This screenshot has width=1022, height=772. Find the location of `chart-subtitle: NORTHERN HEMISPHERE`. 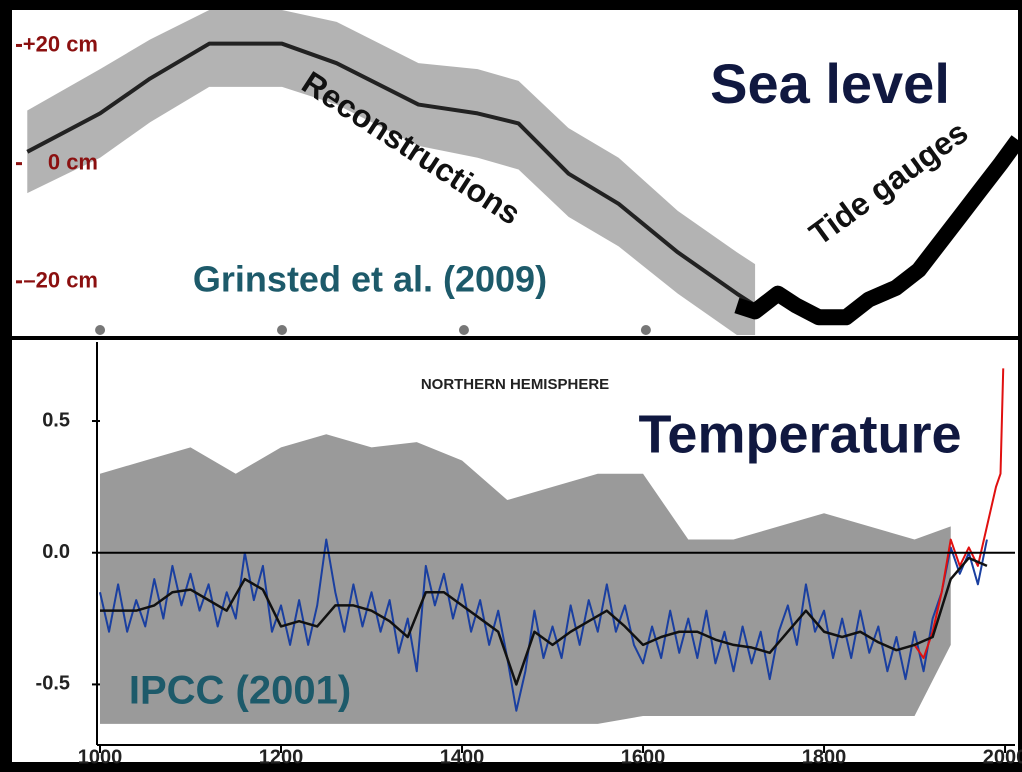

chart-subtitle: NORTHERN HEMISPHERE is located at coordinates (515, 384).